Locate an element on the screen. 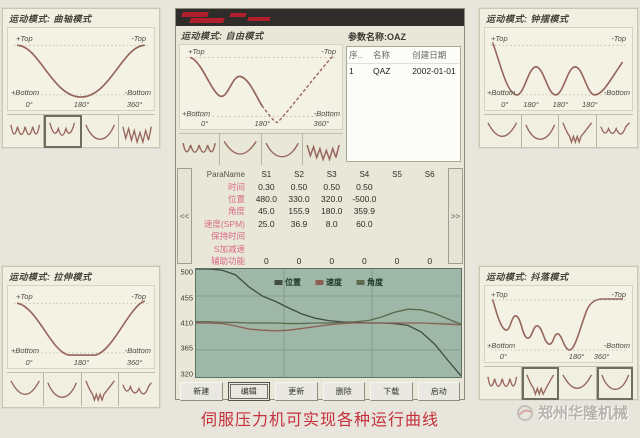  col-index: 序.. is located at coordinates (356, 55).